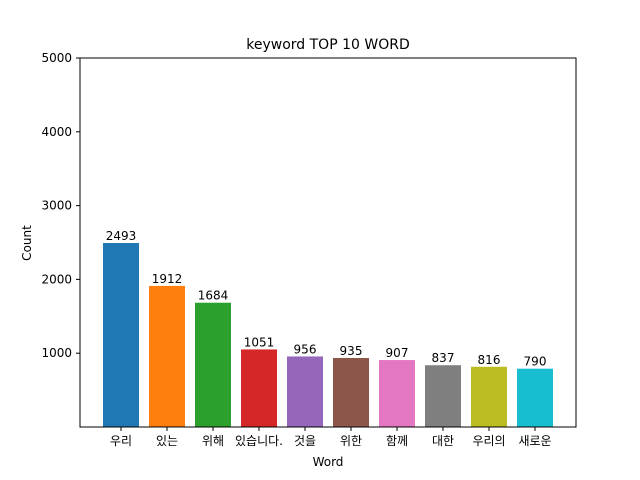 This screenshot has width=640, height=480. I want to click on data-label-8: 837, so click(443, 358).